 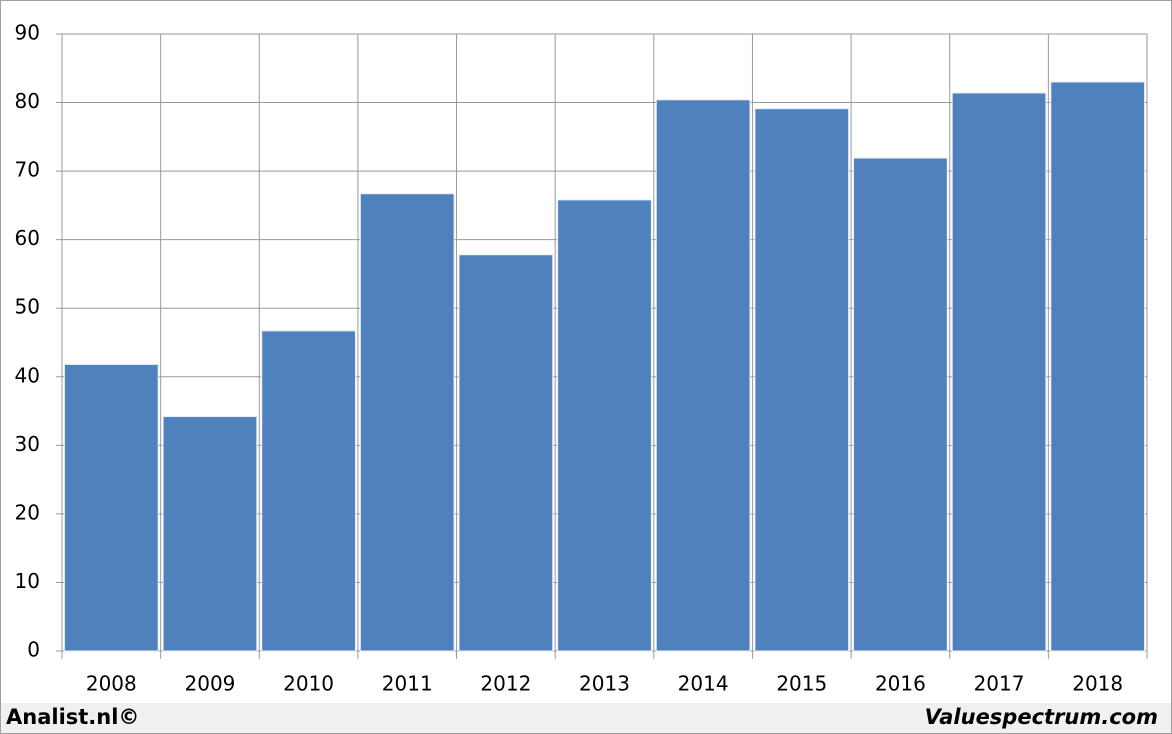 I want to click on y-tick-label: 90, so click(x=27, y=33).